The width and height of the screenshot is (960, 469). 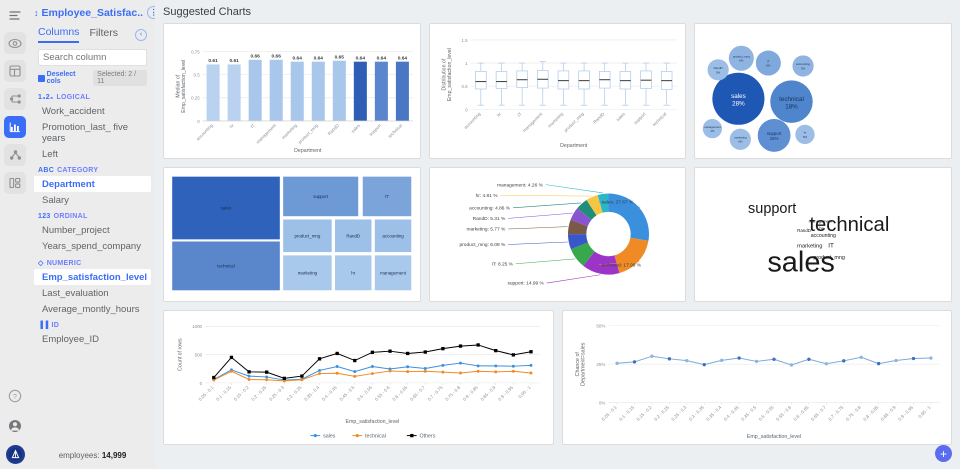 I want to click on search-column-box, so click(x=112, y=57).